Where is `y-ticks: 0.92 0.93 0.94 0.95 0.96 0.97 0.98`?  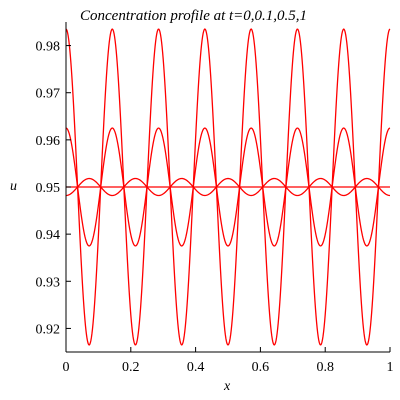 y-ticks: 0.92 0.93 0.94 0.95 0.96 0.97 0.98 is located at coordinates (53, 188).